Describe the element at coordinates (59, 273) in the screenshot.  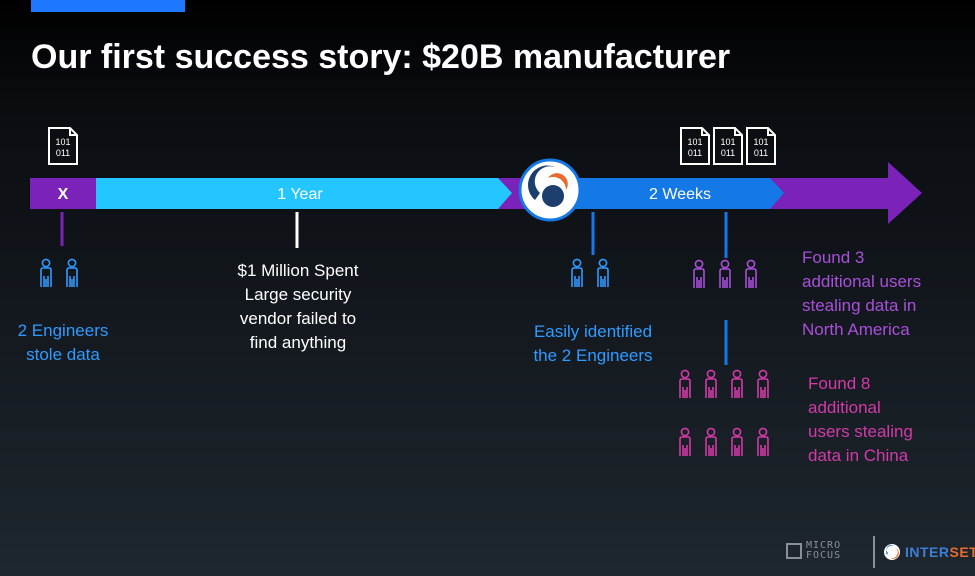
I see `person-icon-group-engineers` at that location.